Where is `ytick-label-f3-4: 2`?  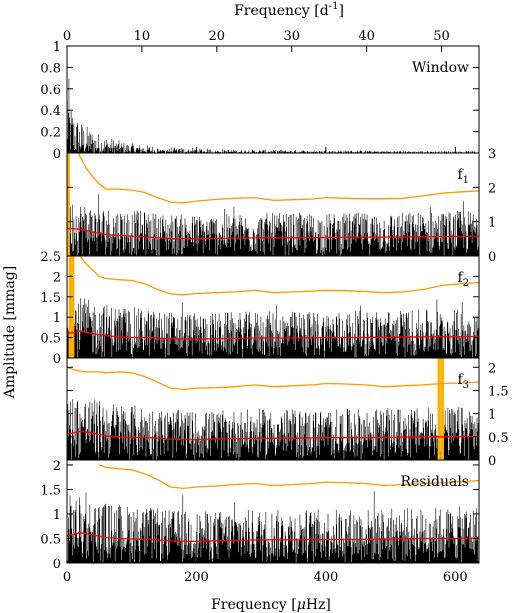
ytick-label-f3-4: 2 is located at coordinates (492, 368).